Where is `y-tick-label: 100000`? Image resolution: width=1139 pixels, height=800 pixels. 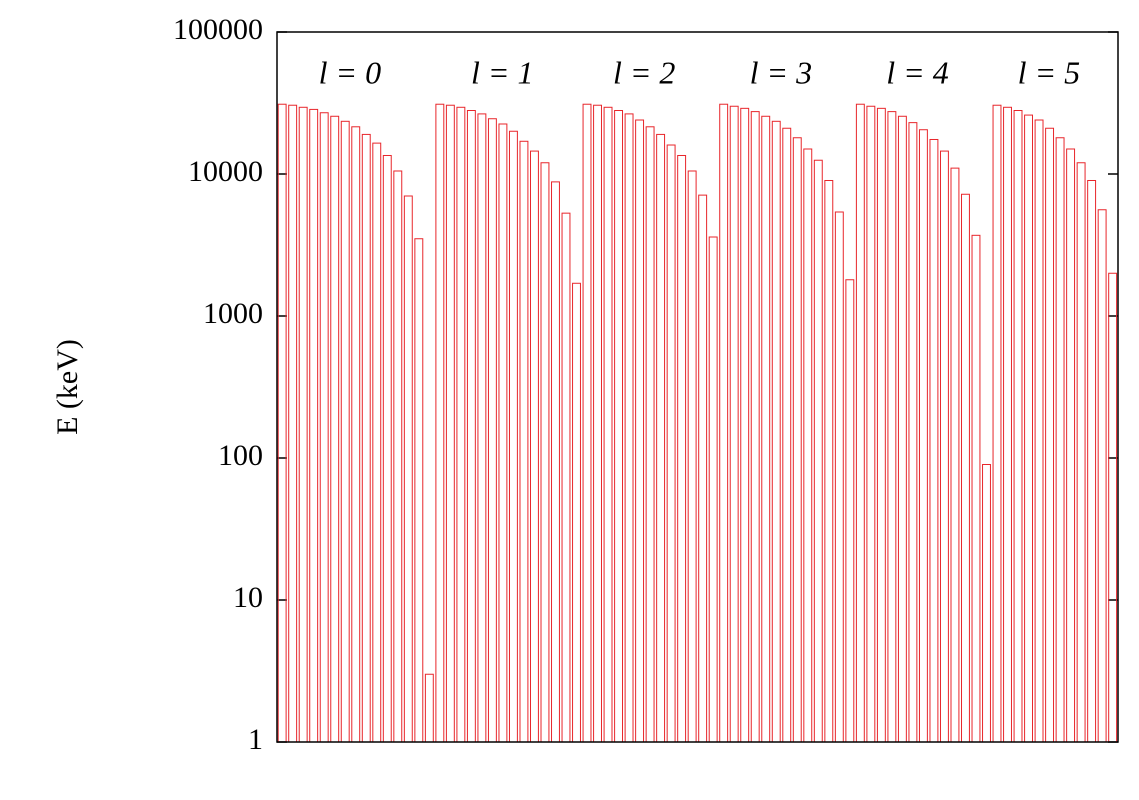 y-tick-label: 100000 is located at coordinates (218, 29).